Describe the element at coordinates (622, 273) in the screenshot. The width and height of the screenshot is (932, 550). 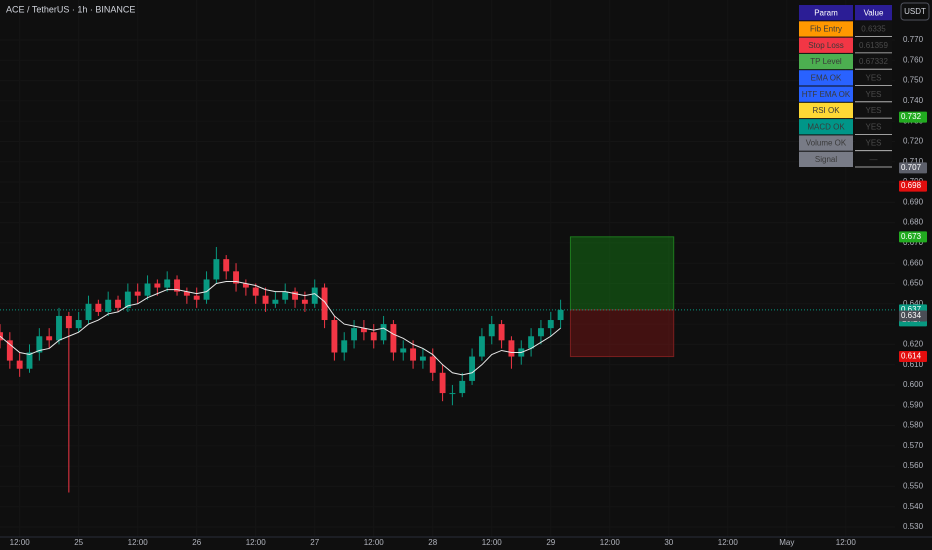
I see `target-zone` at that location.